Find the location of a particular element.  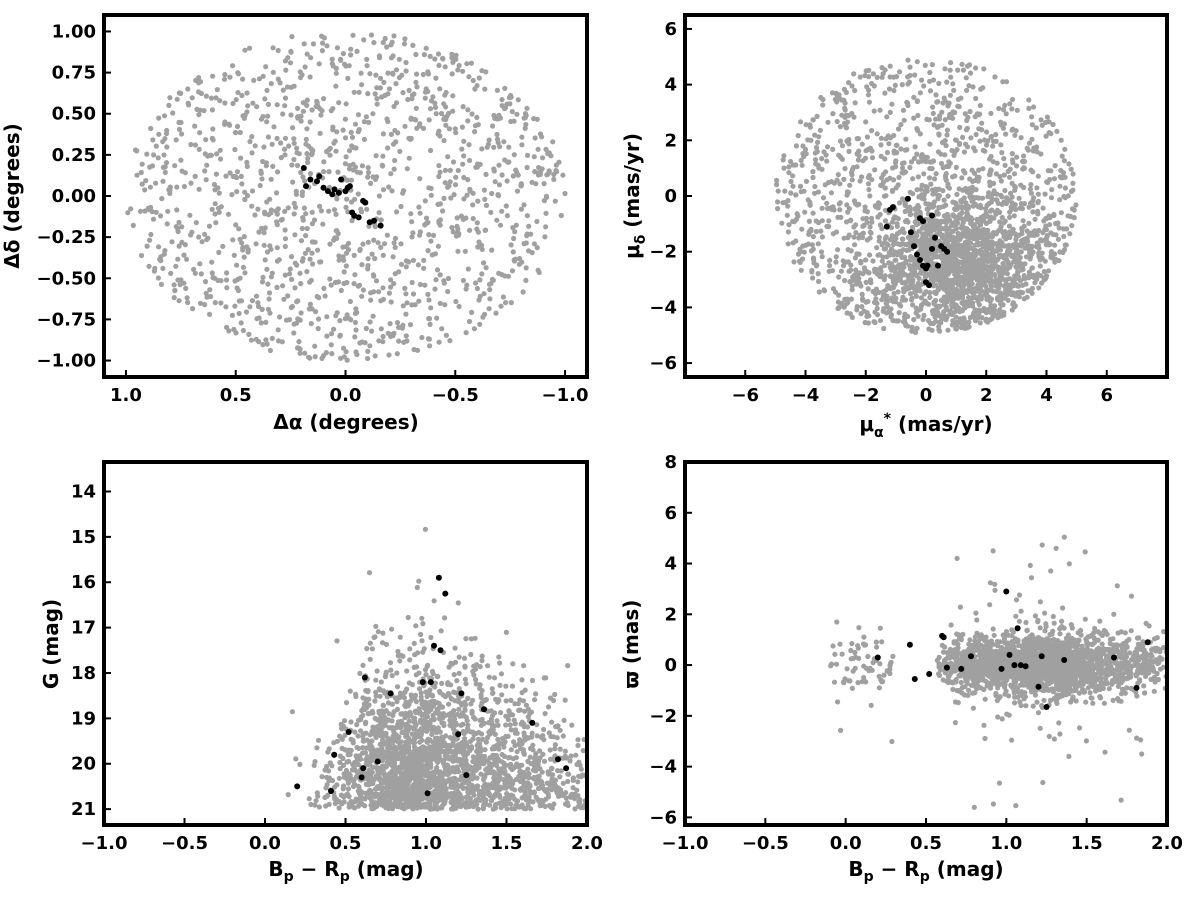

y-tick-label: 0.00 is located at coordinates (74, 196).